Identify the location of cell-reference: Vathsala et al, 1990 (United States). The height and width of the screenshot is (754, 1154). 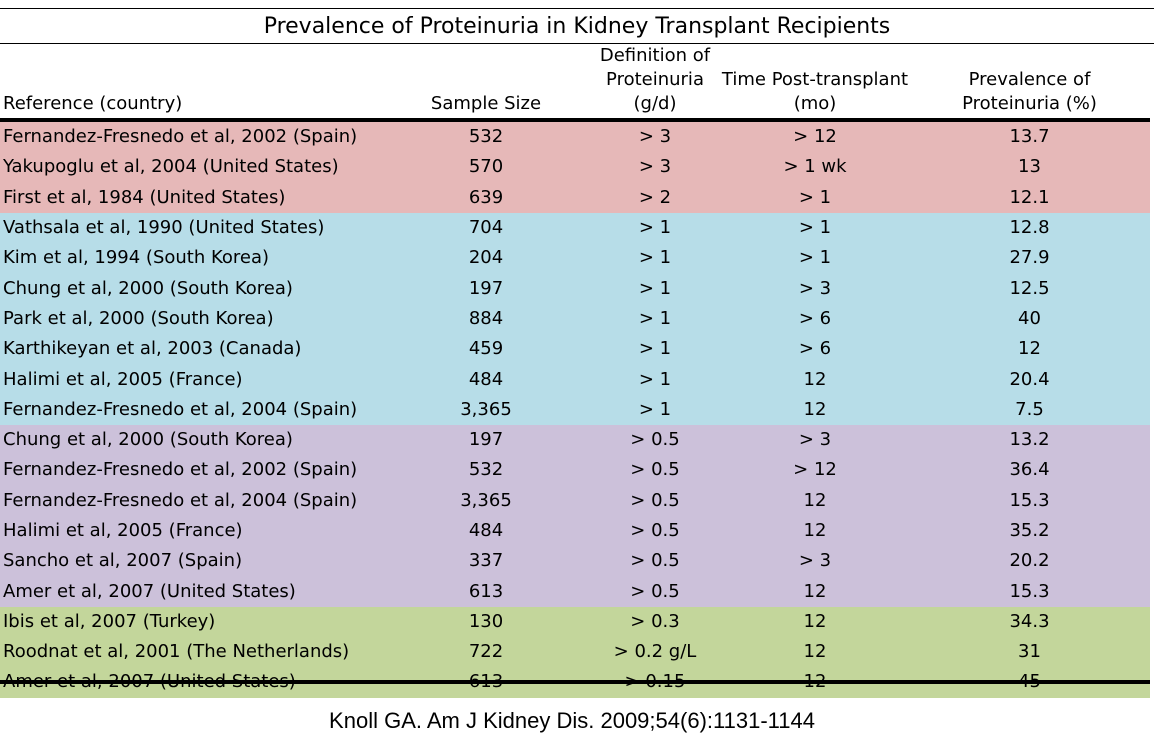
(191, 228).